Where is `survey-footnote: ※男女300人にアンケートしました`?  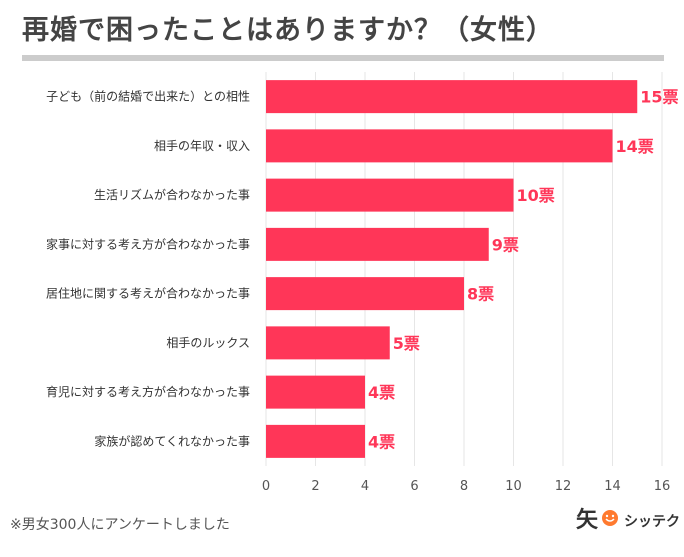
survey-footnote: ※男女300人にアンケートしました is located at coordinates (120, 525).